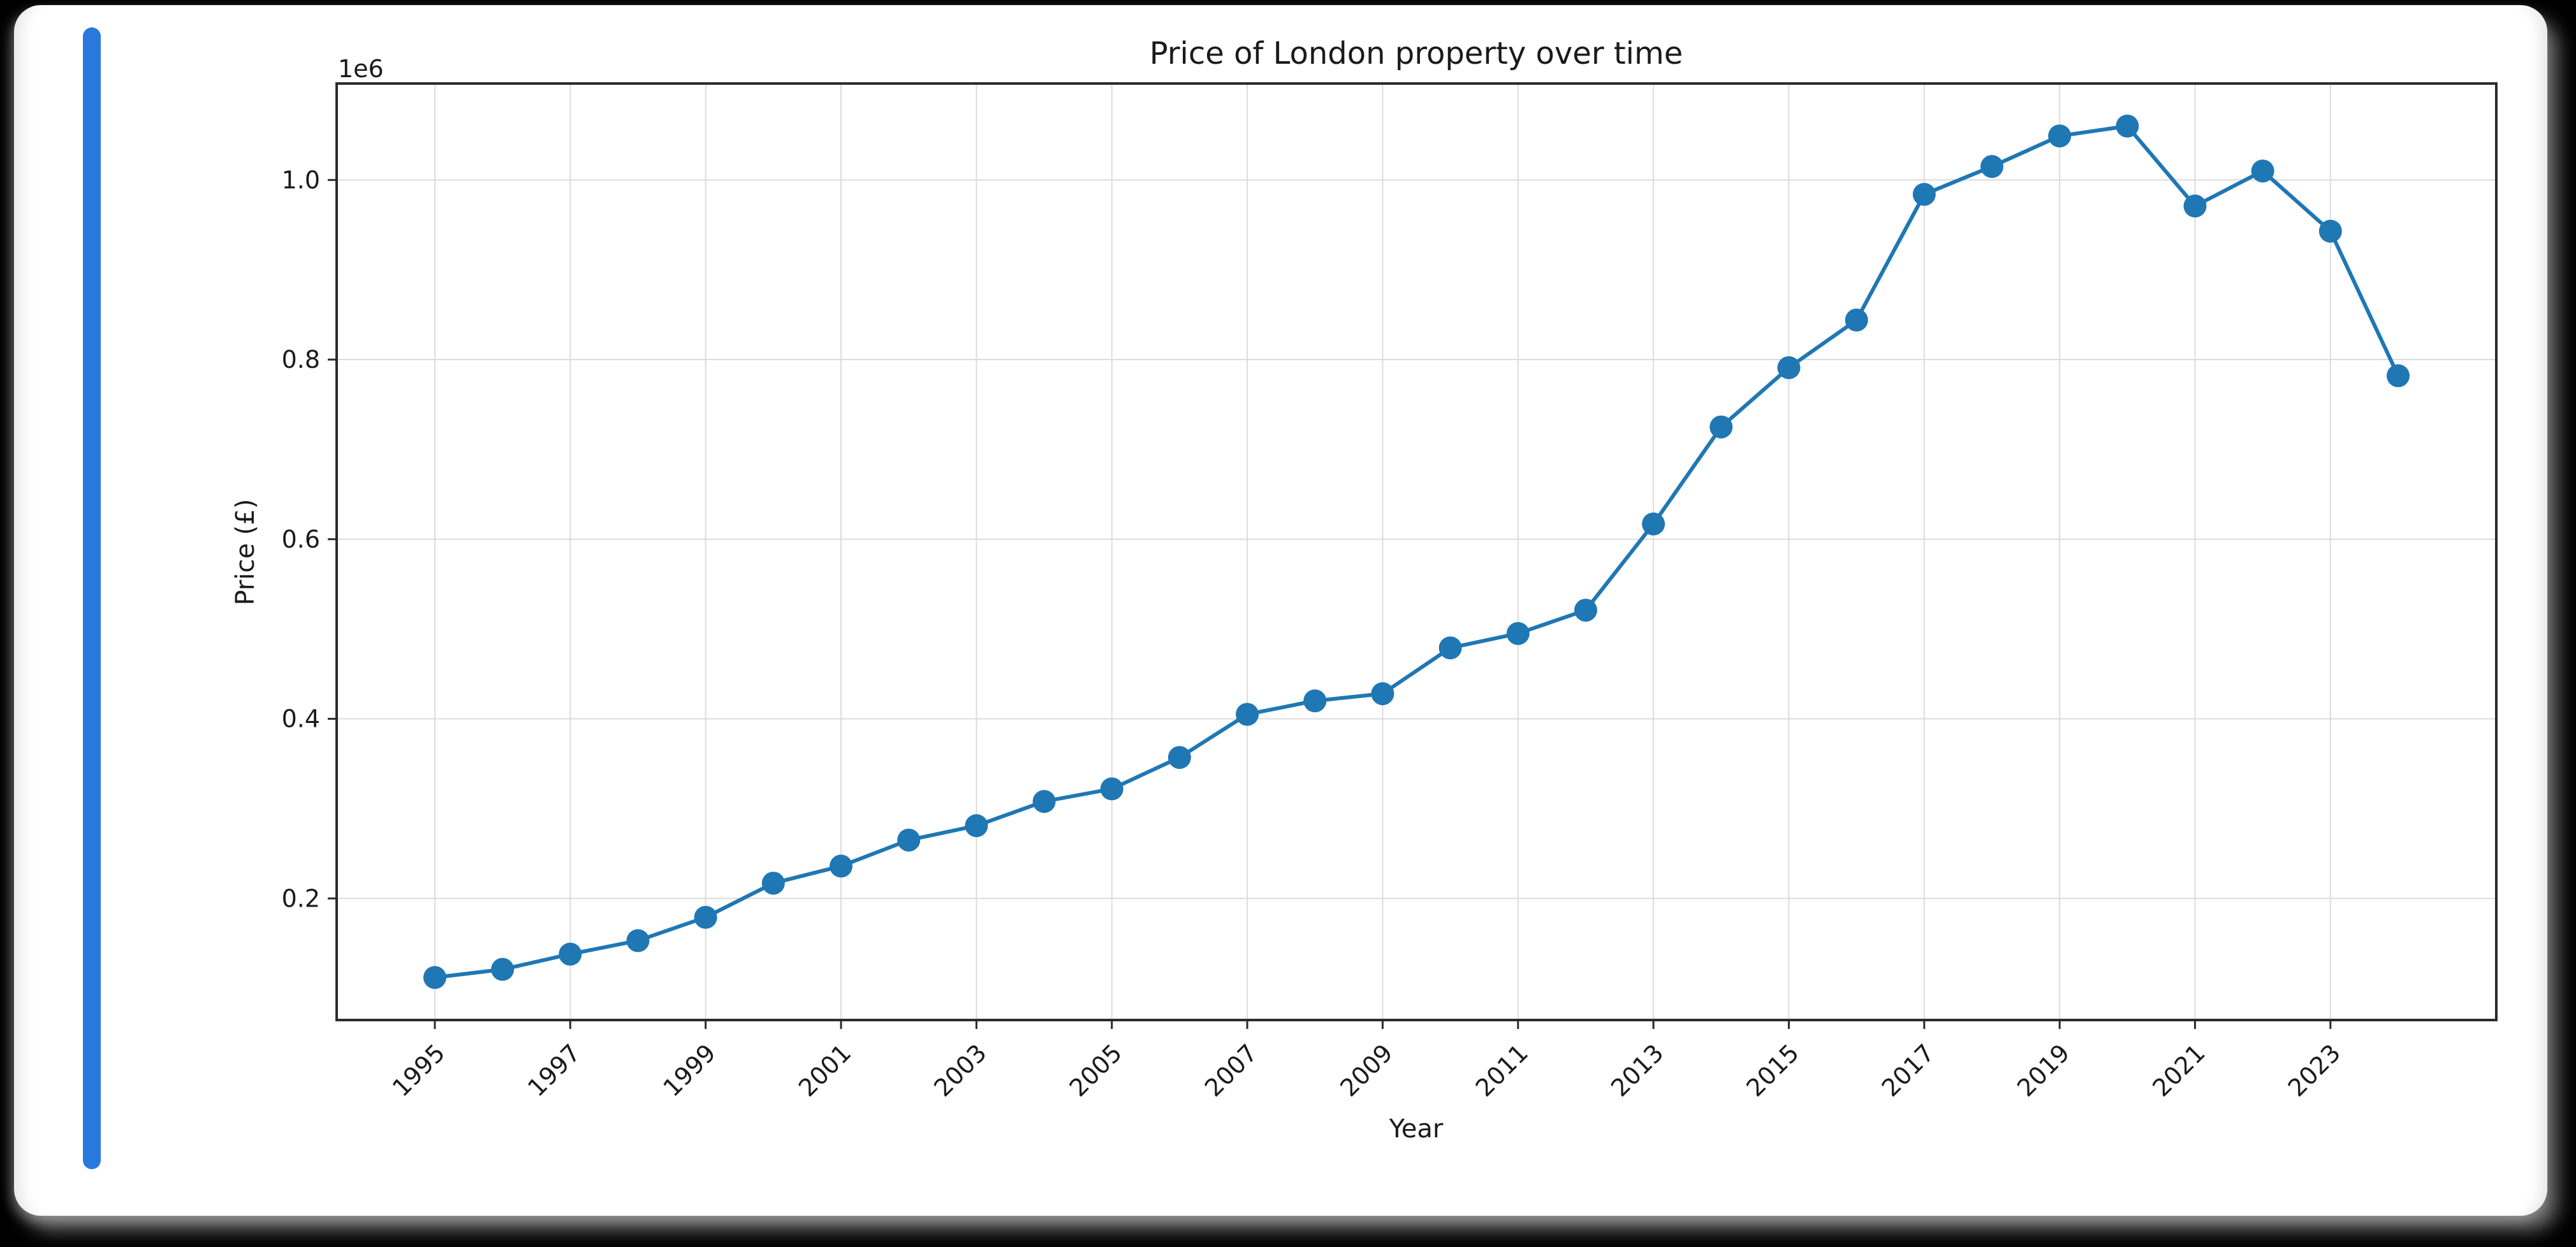 The image size is (2576, 1247). I want to click on x-tick-label: 1995, so click(419, 1070).